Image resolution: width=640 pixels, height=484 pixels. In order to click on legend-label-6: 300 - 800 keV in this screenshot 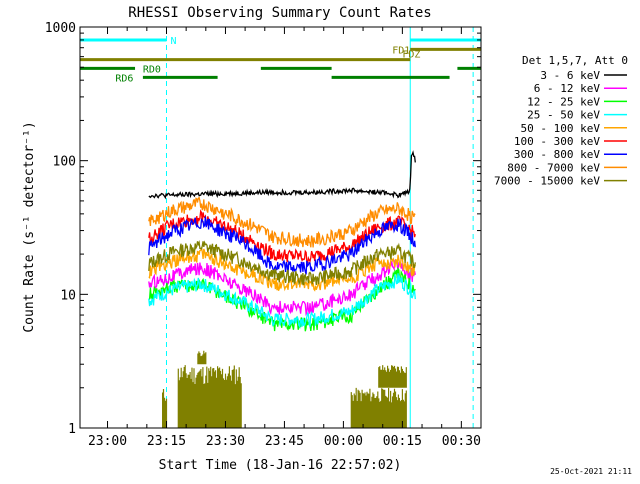, I will do `click(557, 154)`.